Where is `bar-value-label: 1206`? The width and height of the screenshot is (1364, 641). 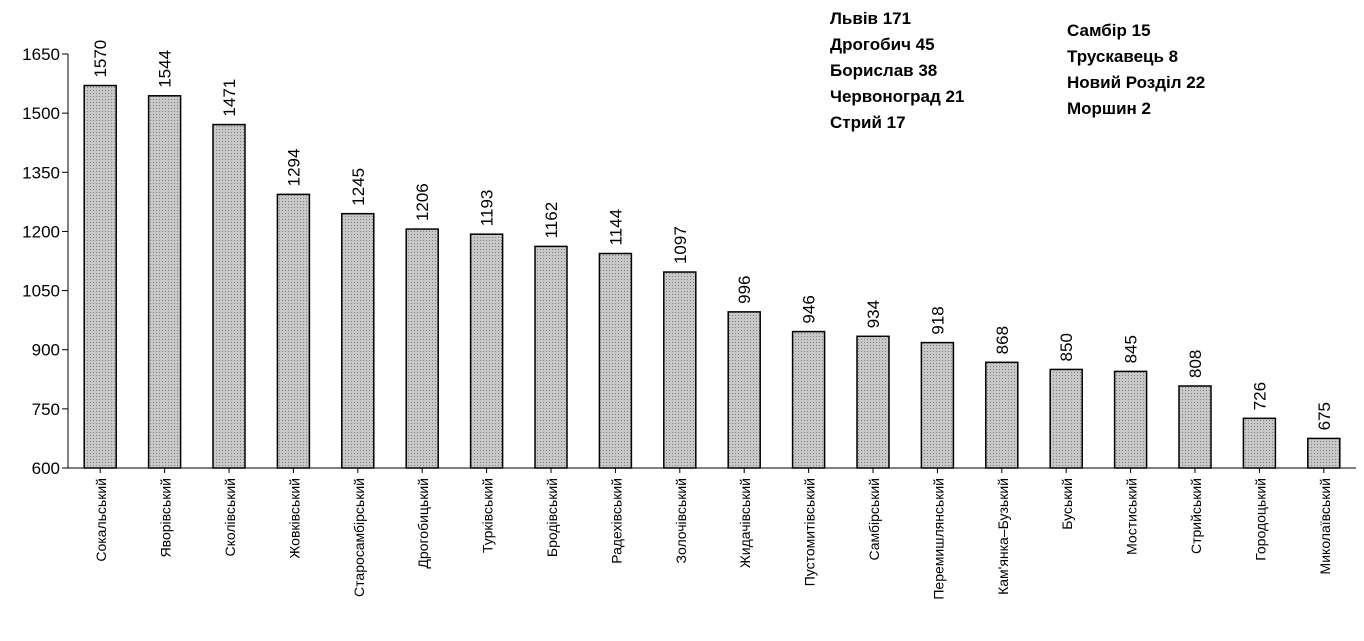
bar-value-label: 1206 is located at coordinates (422, 202).